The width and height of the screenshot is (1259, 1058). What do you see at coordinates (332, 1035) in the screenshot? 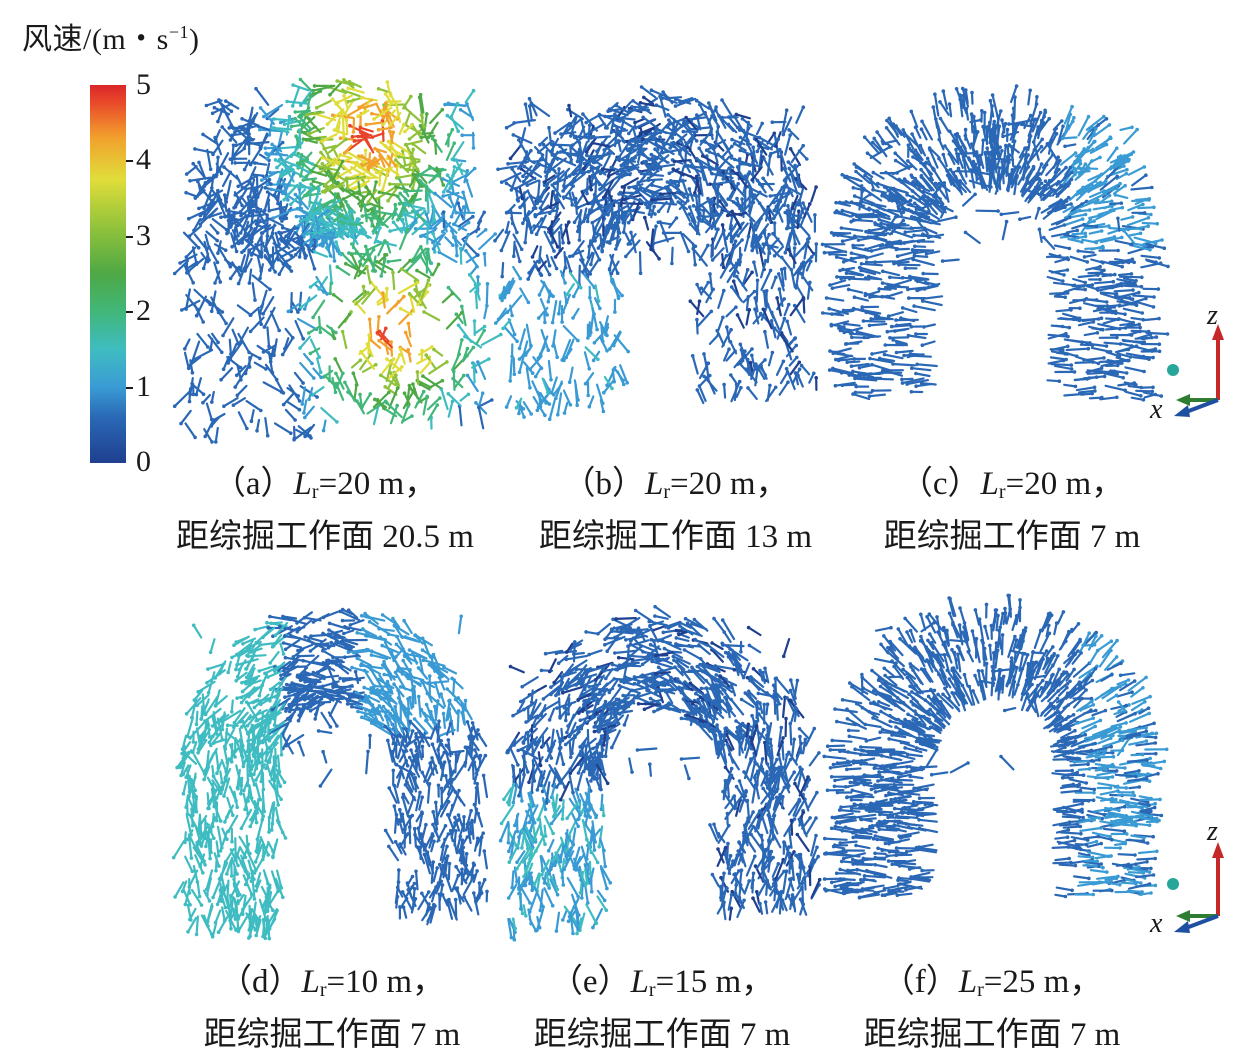
I see `caption-d-line2: 距综掘工作面 7 m` at bounding box center [332, 1035].